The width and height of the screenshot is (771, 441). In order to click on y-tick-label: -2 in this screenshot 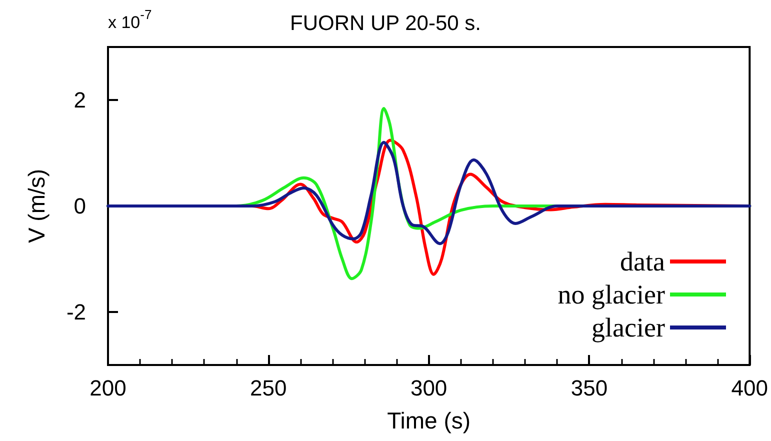, I will do `click(76, 312)`.